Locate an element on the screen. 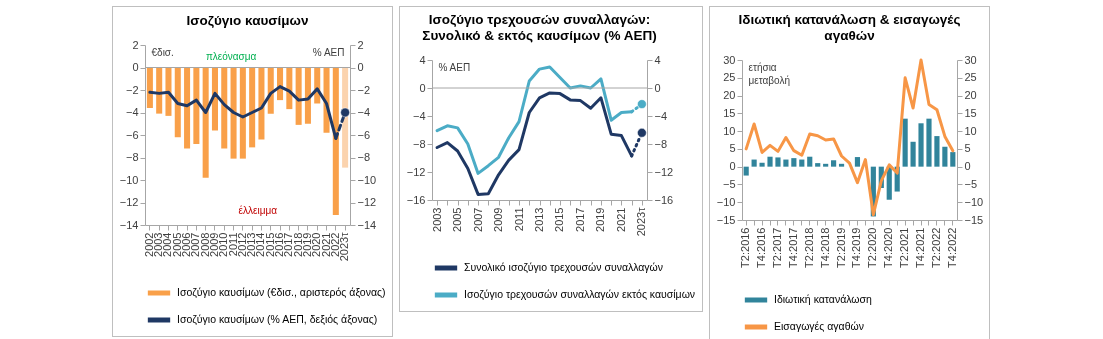  chart-title: Ισοζύγιο καυσίμων is located at coordinates (247, 20).